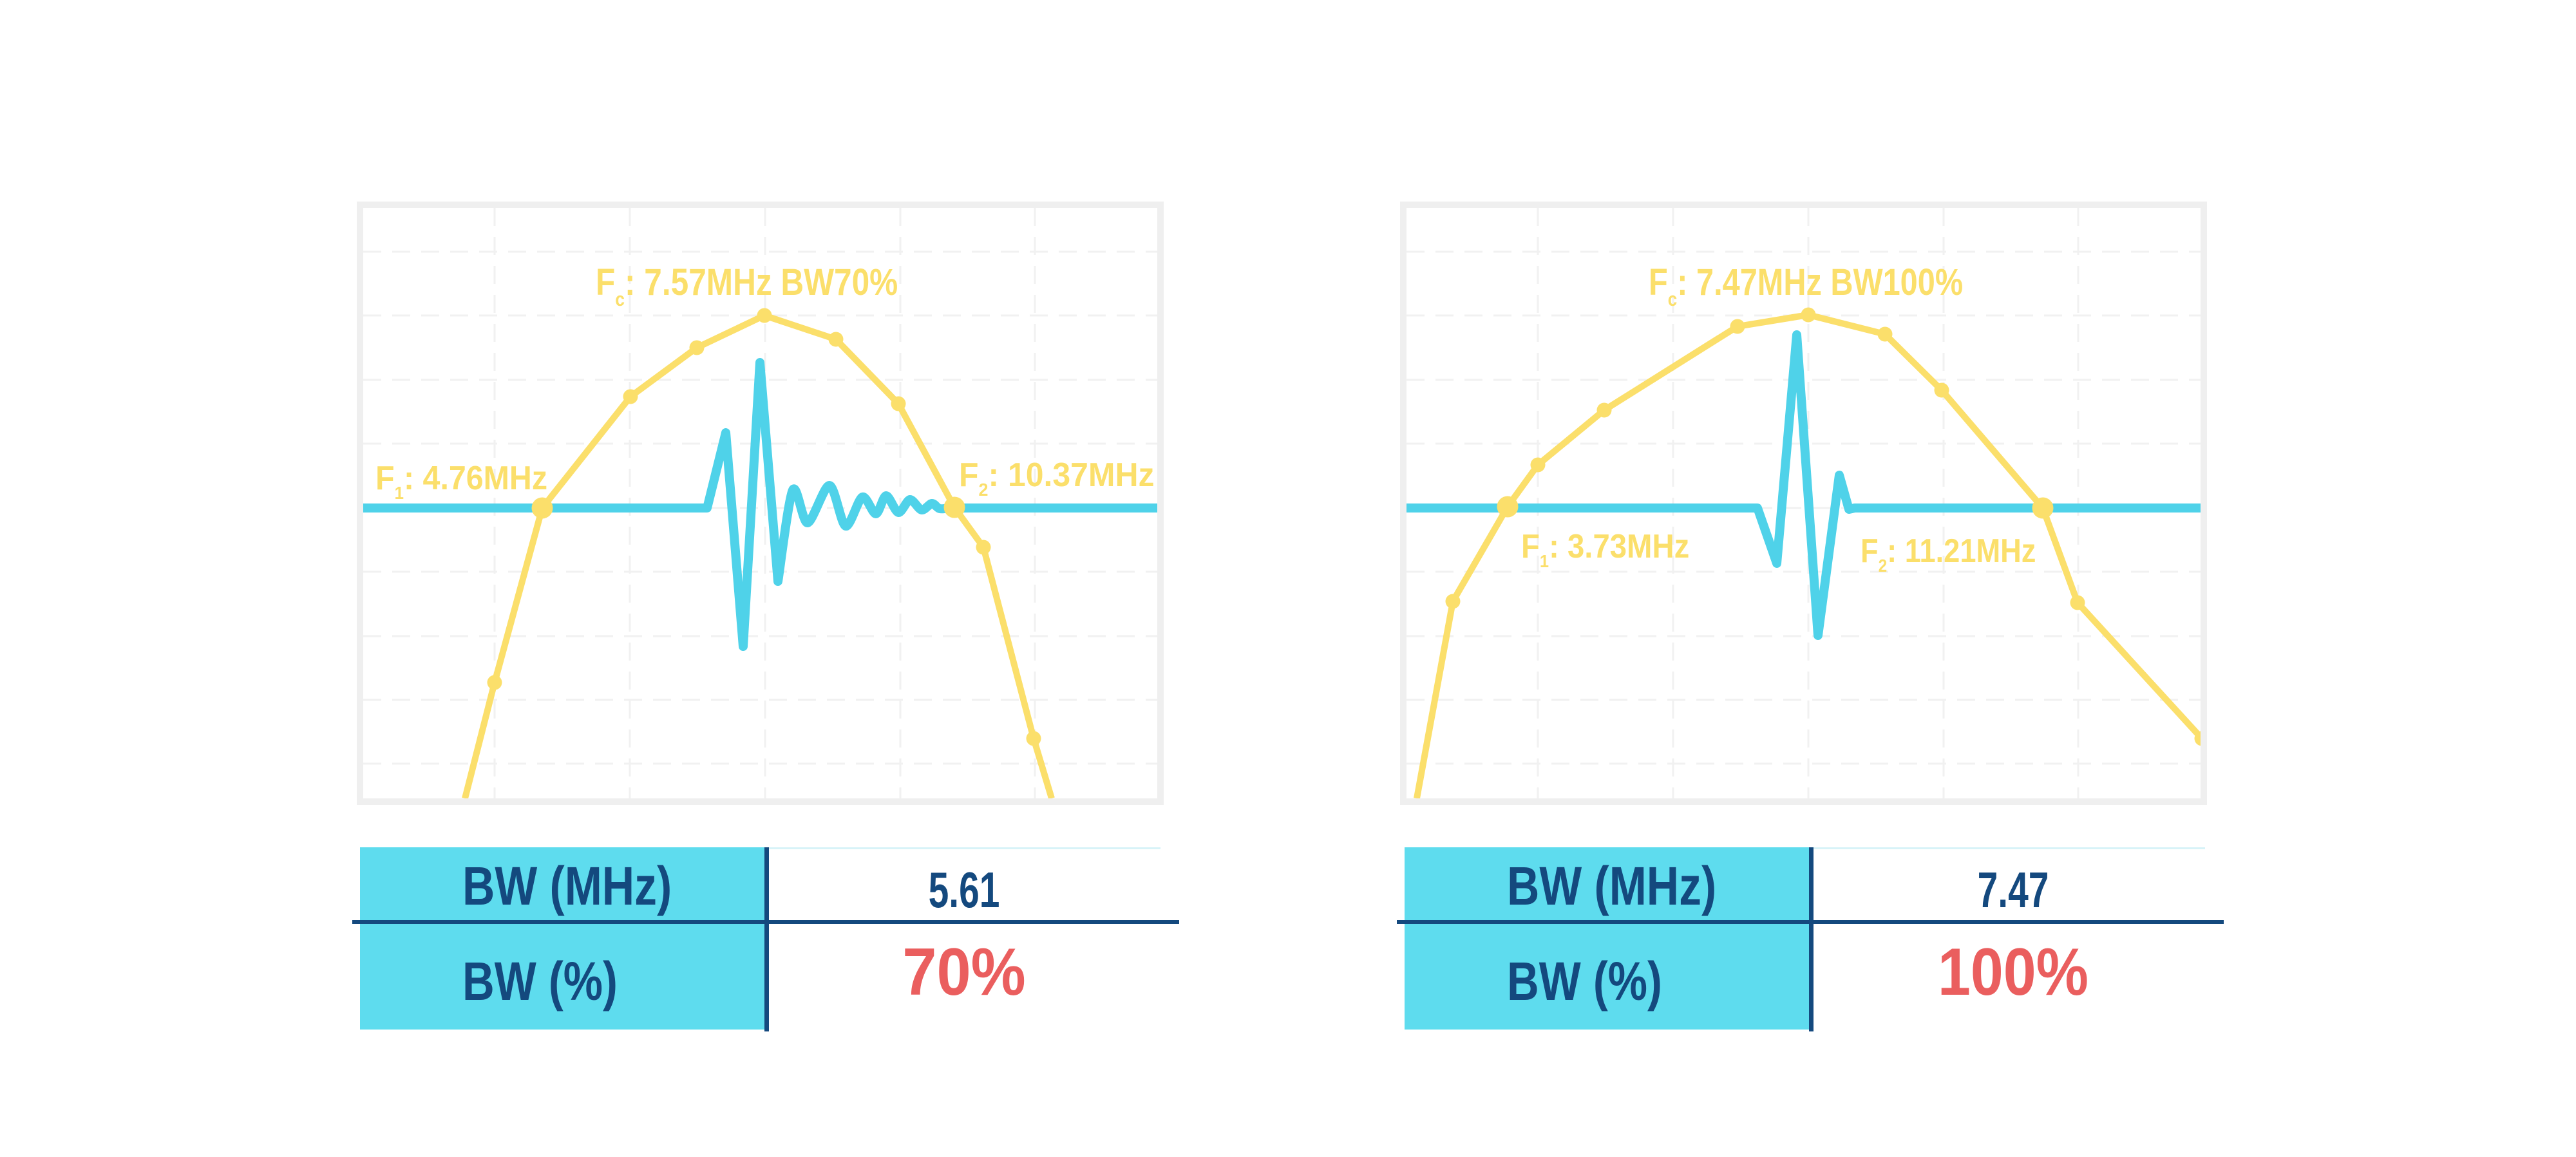 The width and height of the screenshot is (2576, 1157). I want to click on svg-text: F2: 10.37MHz, so click(1057, 478).